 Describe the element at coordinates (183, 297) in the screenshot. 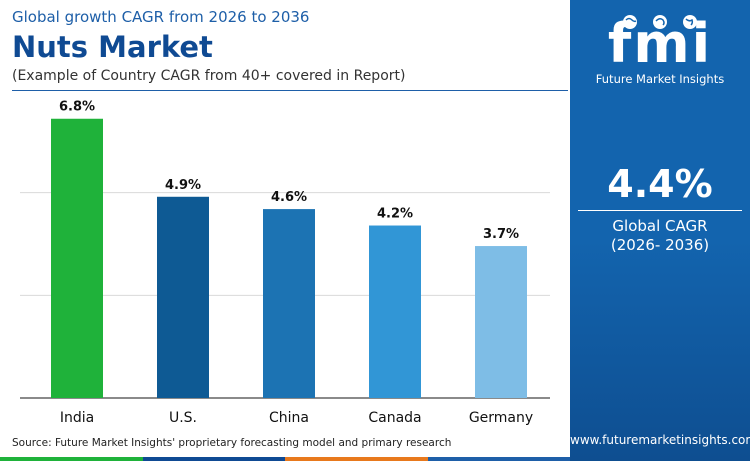

I see `bar-us` at that location.